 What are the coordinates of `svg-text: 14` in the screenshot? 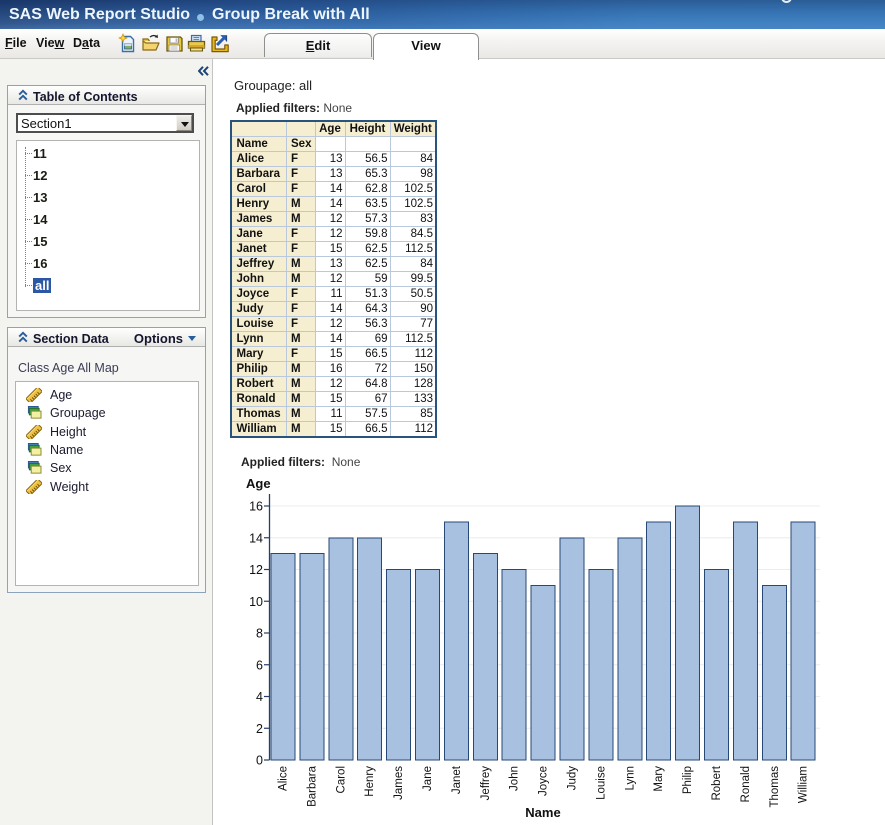 It's located at (256, 538).